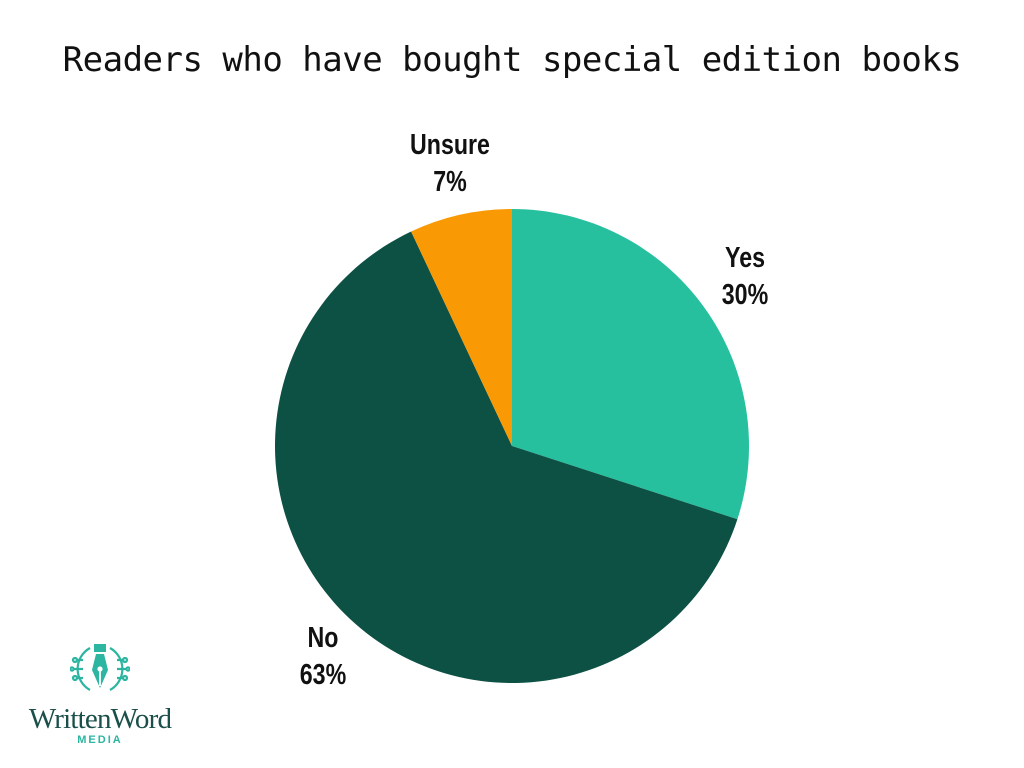 The width and height of the screenshot is (1024, 768). Describe the element at coordinates (323, 638) in the screenshot. I see `label-no-name: No` at that location.